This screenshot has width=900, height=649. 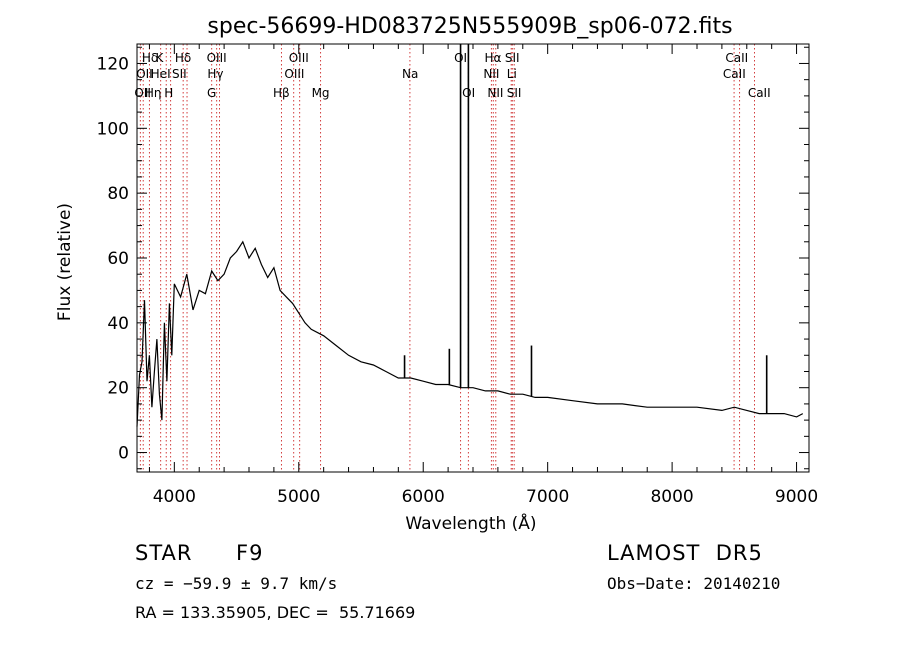 What do you see at coordinates (174, 497) in the screenshot?
I see `x-tick-label: 4000` at bounding box center [174, 497].